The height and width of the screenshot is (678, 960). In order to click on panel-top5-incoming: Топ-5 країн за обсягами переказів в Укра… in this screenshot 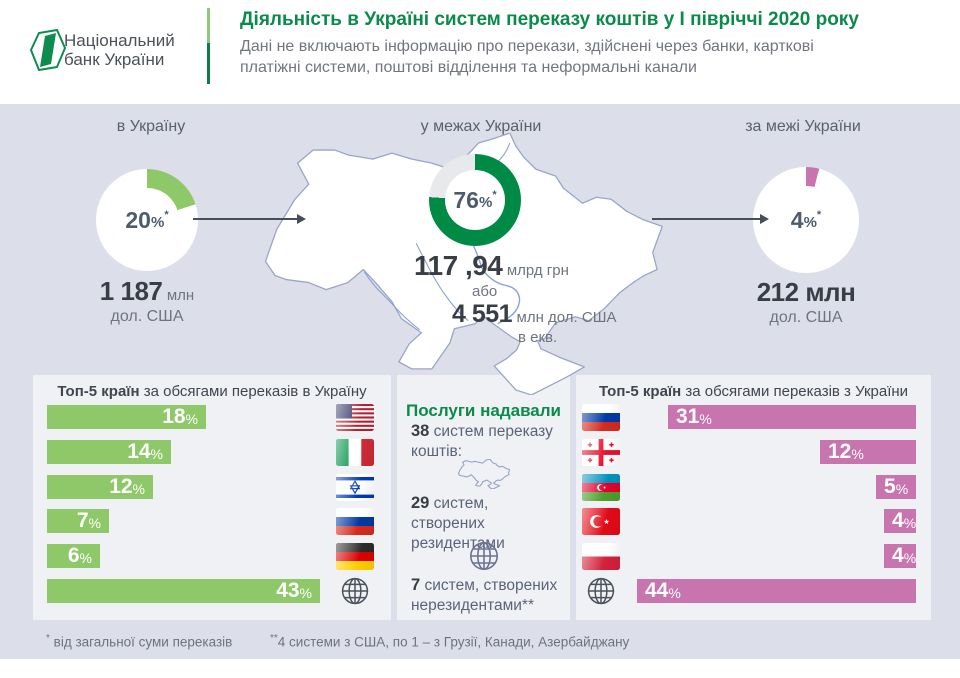, I will do `click(212, 497)`.